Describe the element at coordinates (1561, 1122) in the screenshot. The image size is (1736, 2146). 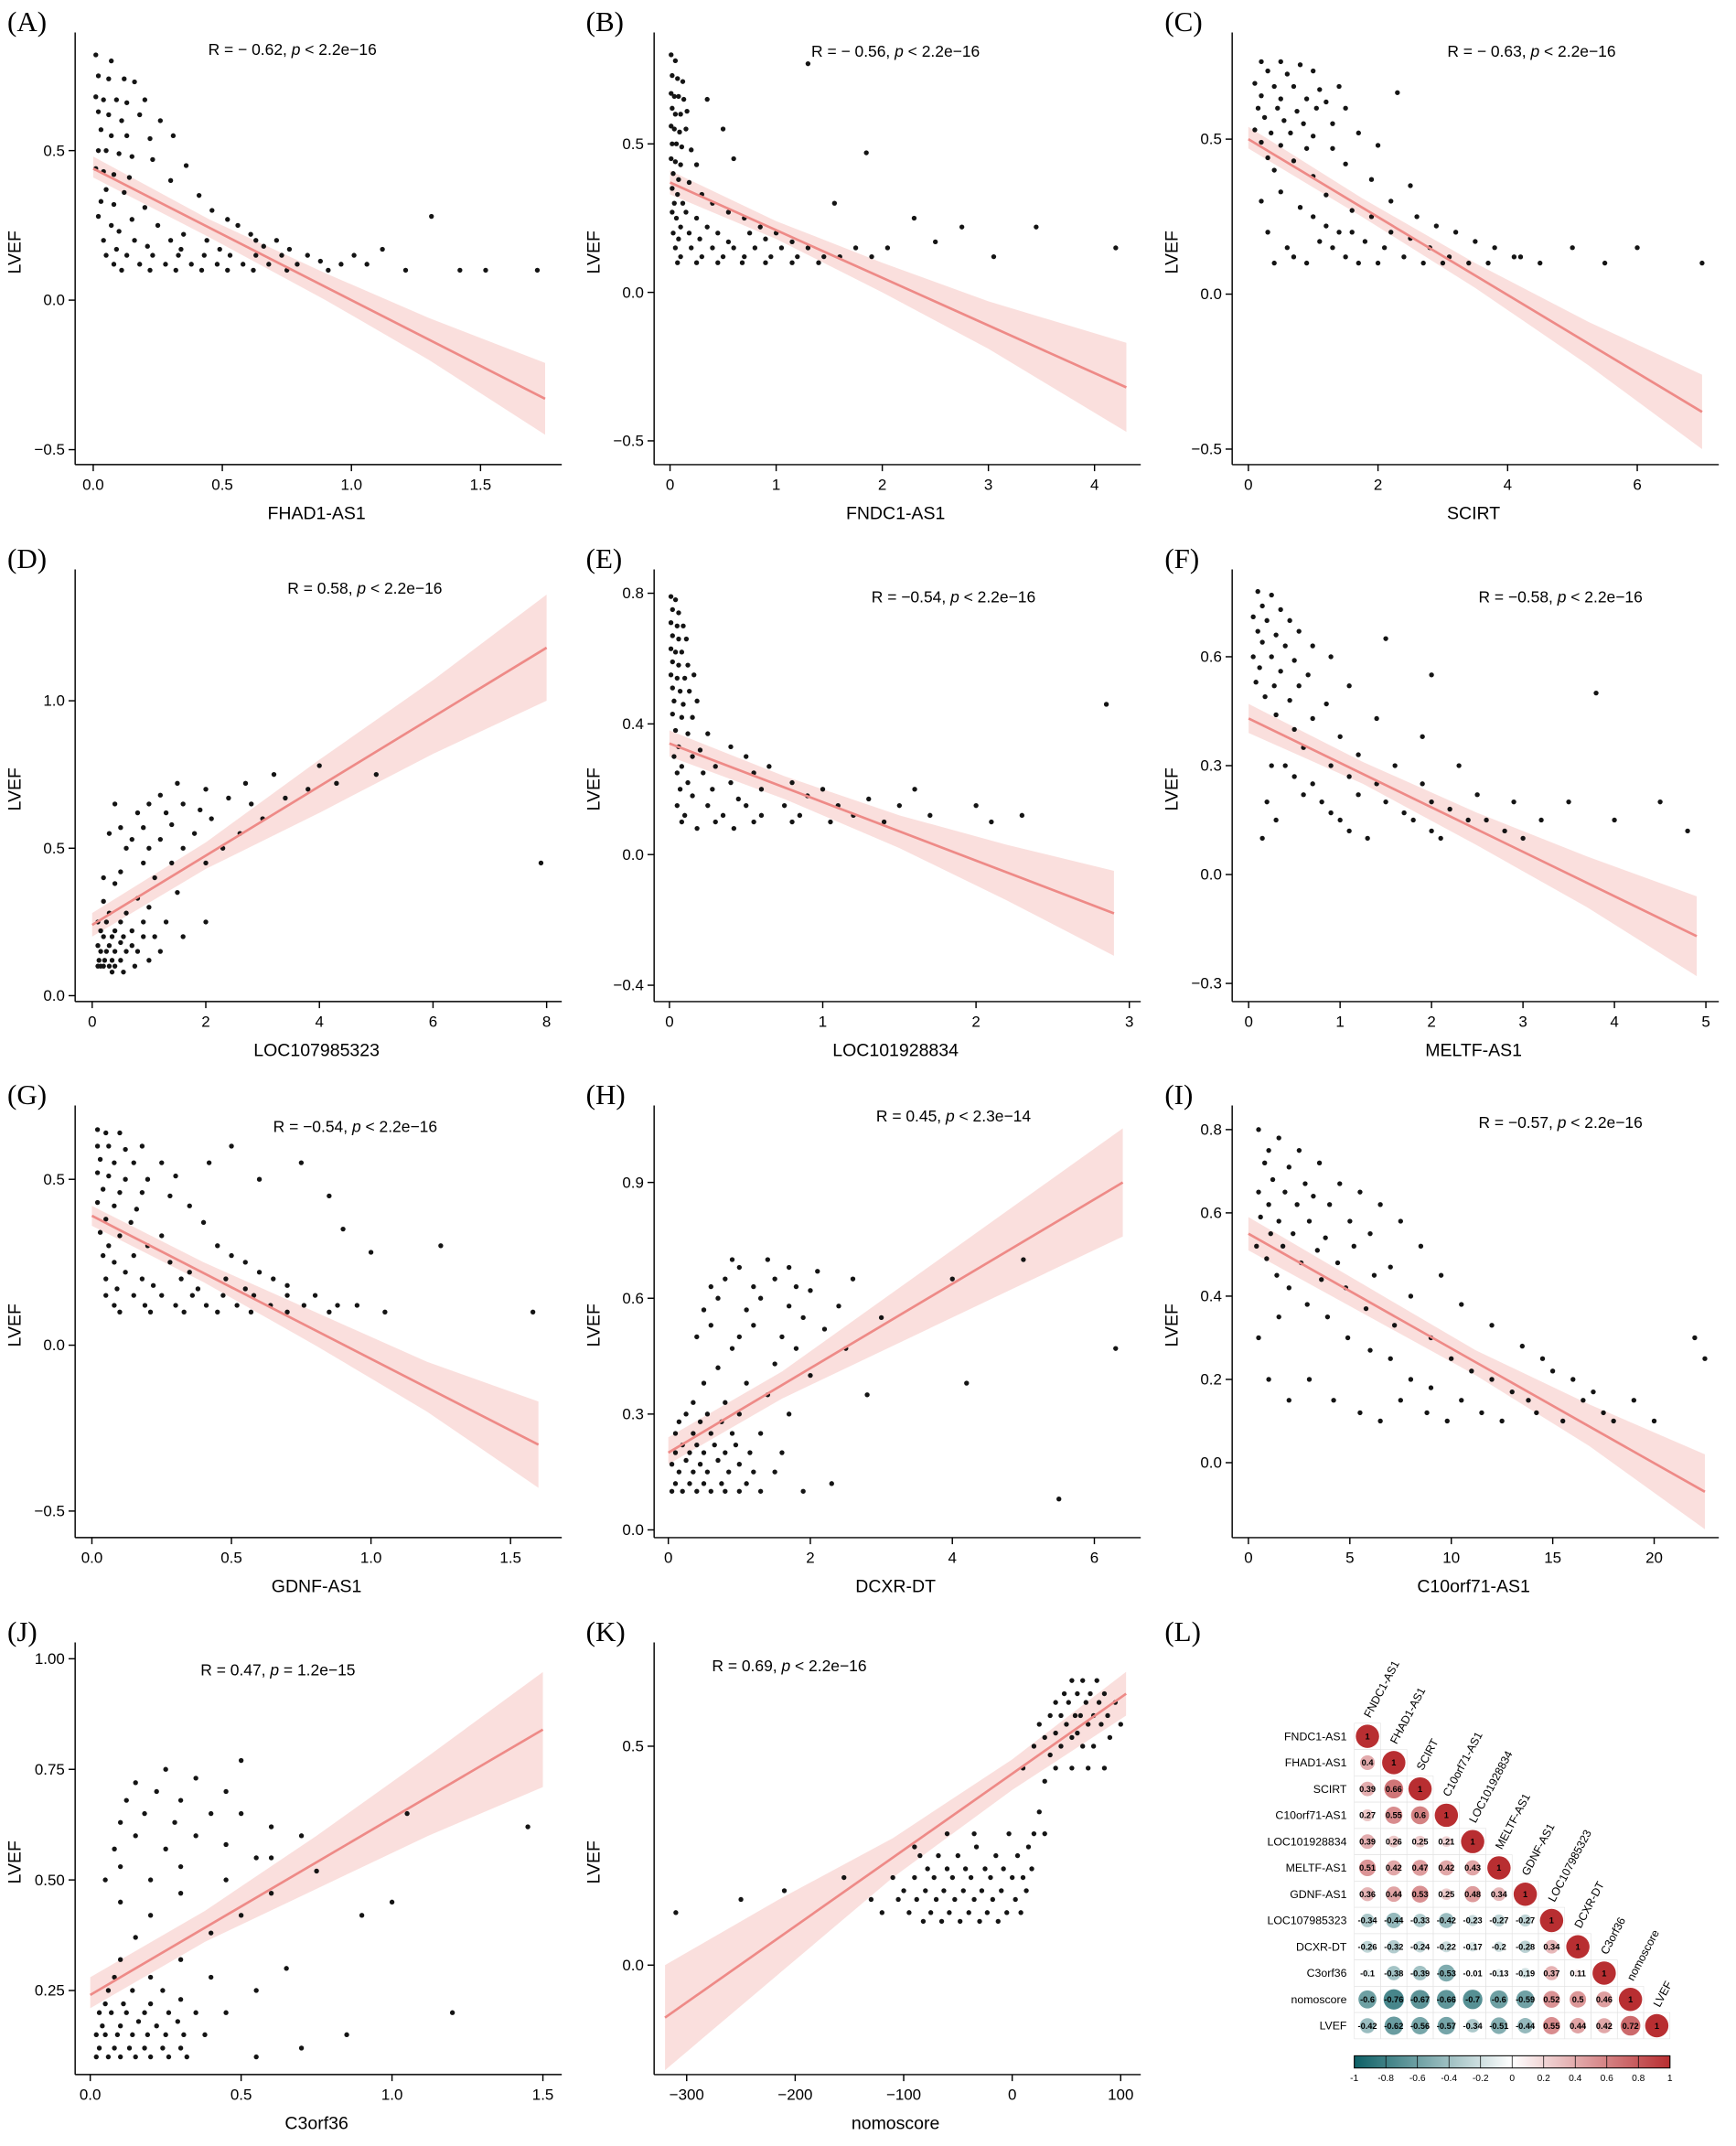
I see `correlation-annotation: R = −0.57, p < 2.2e−16` at that location.